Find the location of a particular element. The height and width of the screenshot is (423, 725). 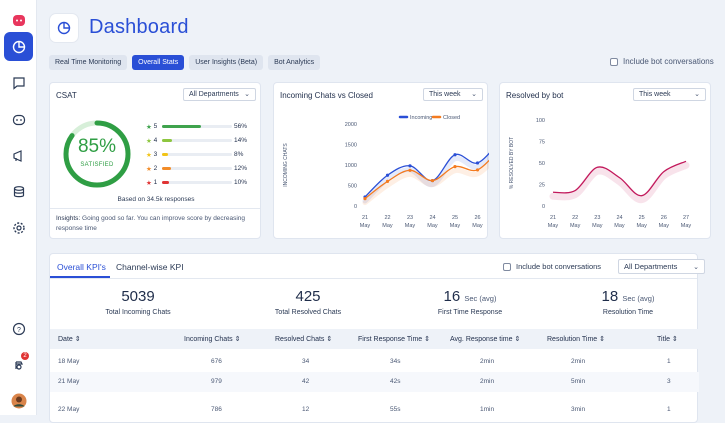

chat-nav-icon is located at coordinates (18, 82).